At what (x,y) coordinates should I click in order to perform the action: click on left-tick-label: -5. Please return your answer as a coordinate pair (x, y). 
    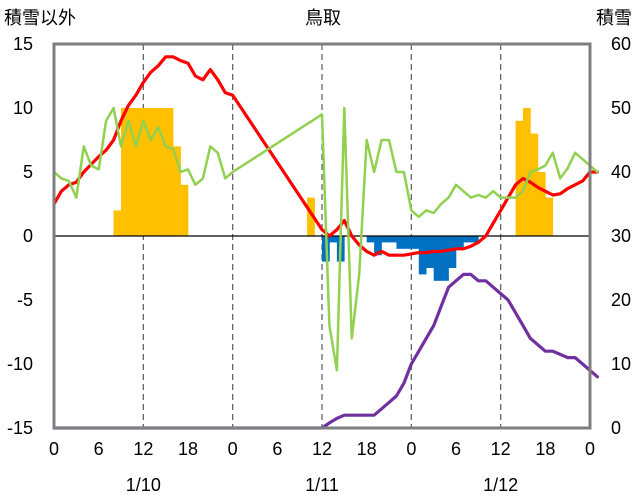
    Looking at the image, I should click on (25, 300).